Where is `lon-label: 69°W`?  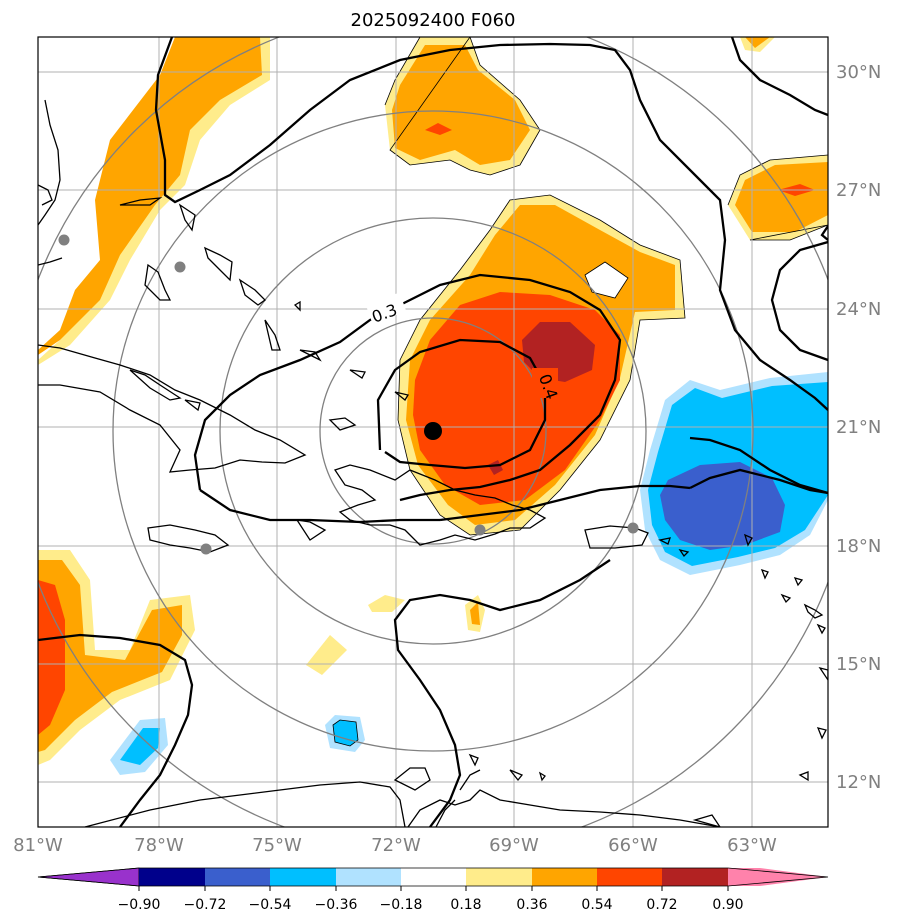 lon-label: 69°W is located at coordinates (514, 845).